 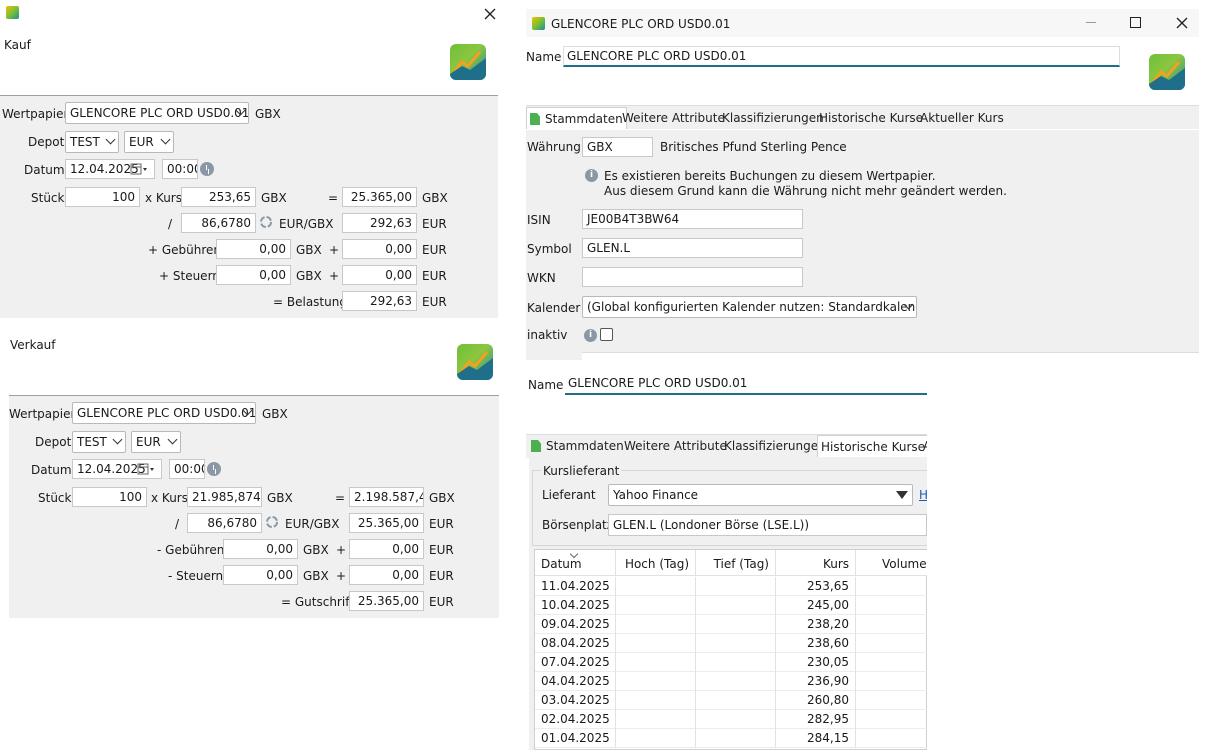 What do you see at coordinates (42, 414) in the screenshot?
I see `wertpapier-label: Wertpapier` at bounding box center [42, 414].